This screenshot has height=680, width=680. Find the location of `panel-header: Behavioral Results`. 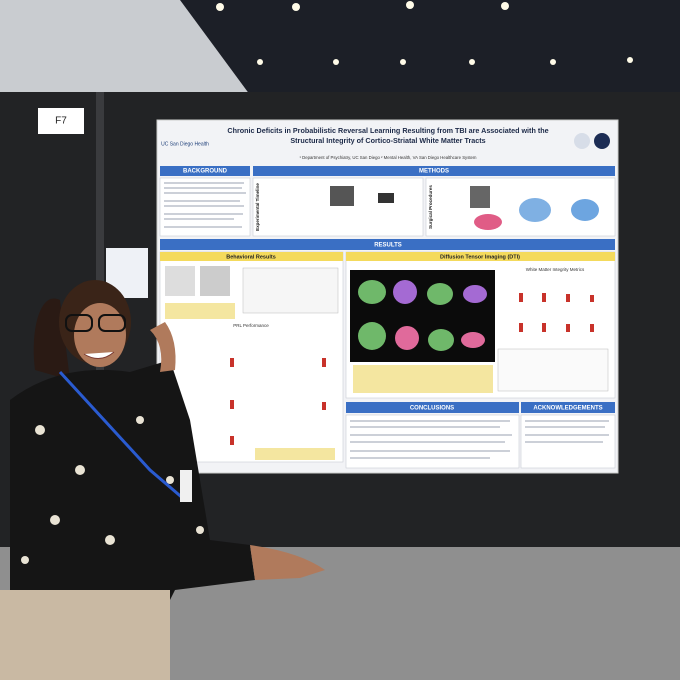

panel-header: Behavioral Results is located at coordinates (251, 257).